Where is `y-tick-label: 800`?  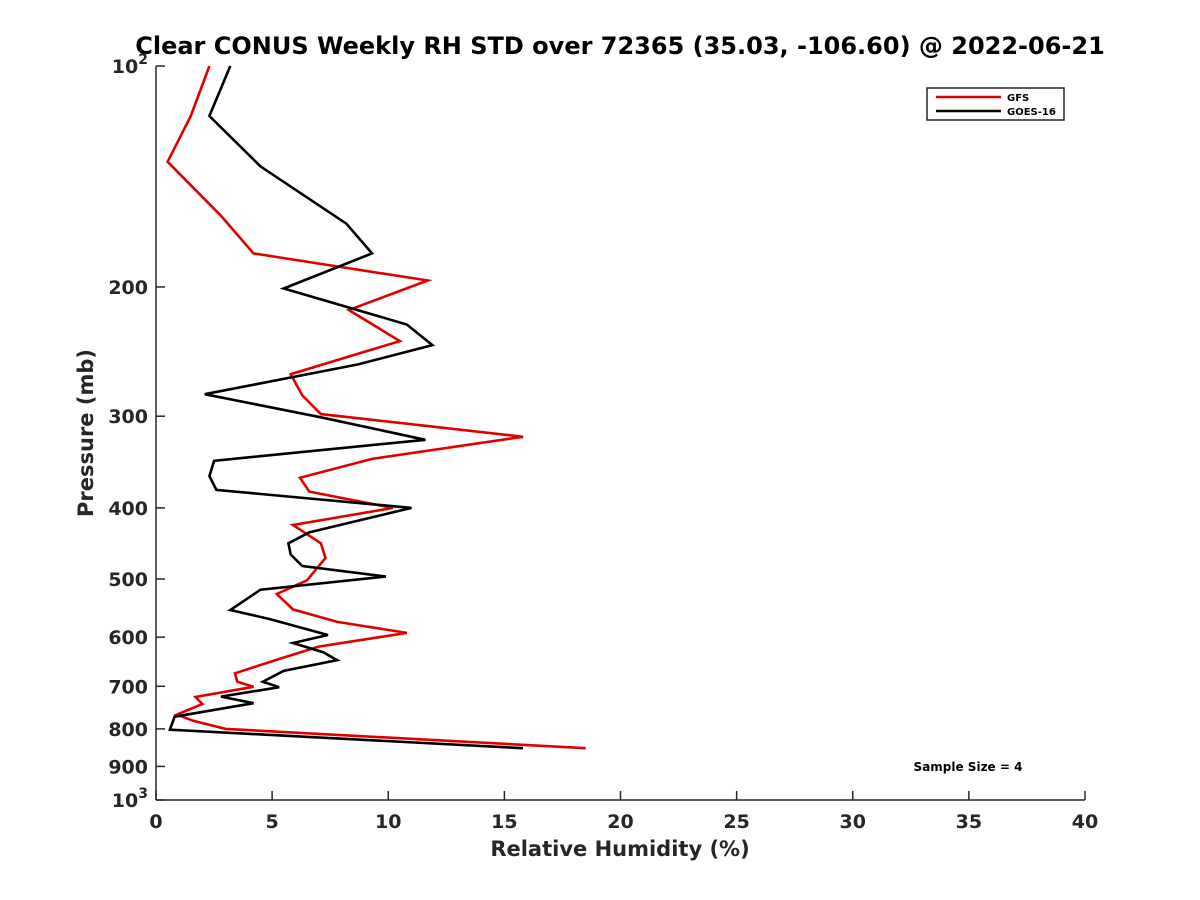 y-tick-label: 800 is located at coordinates (128, 730).